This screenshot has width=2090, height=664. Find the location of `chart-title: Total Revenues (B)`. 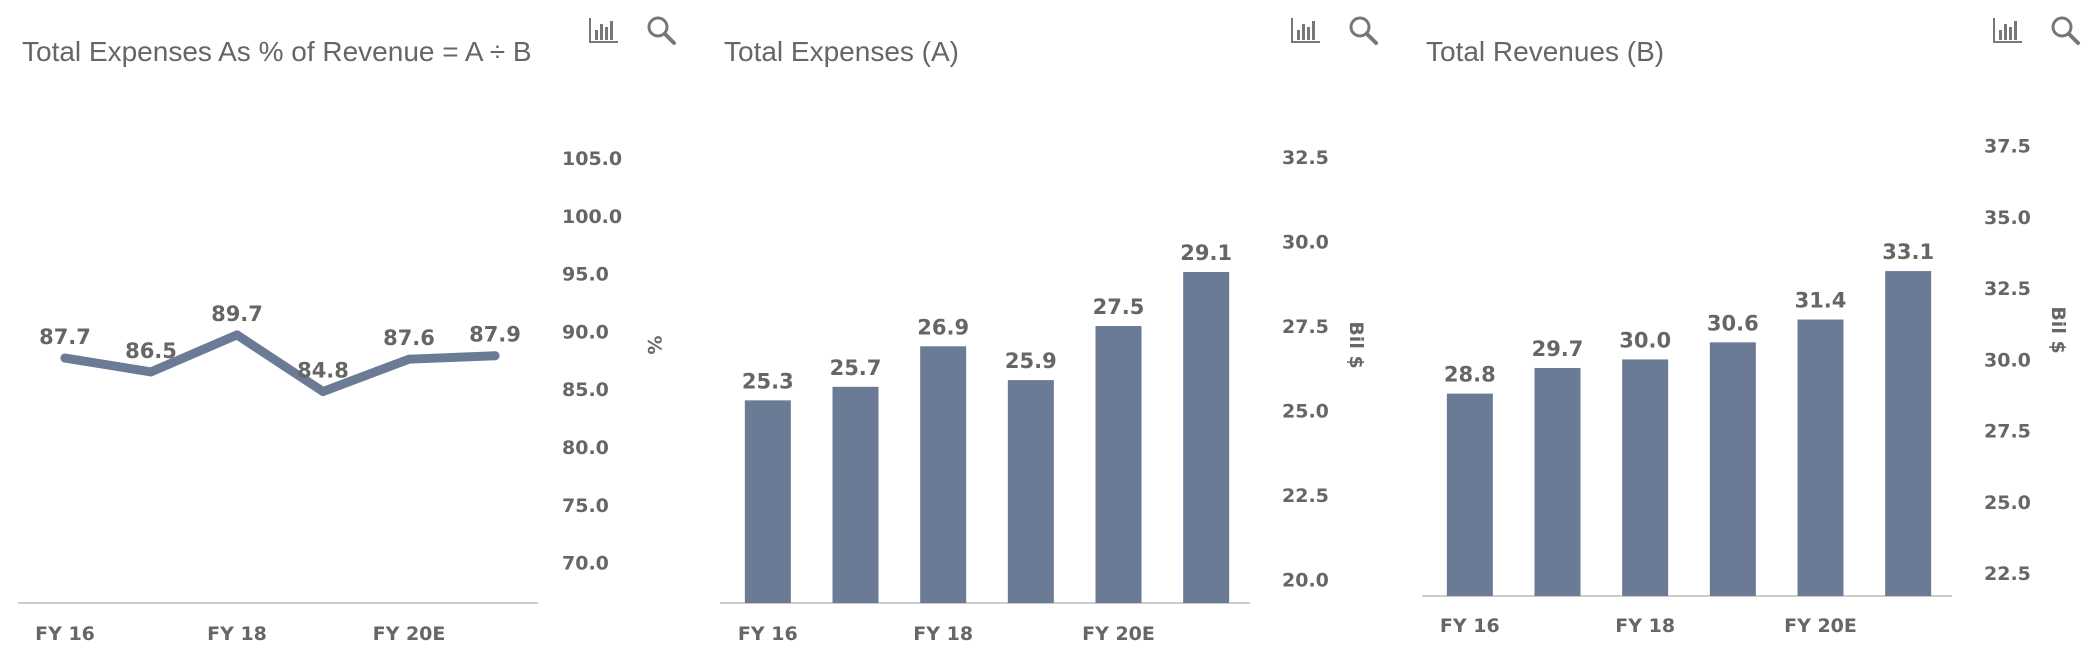

chart-title: Total Revenues (B) is located at coordinates (1545, 51).